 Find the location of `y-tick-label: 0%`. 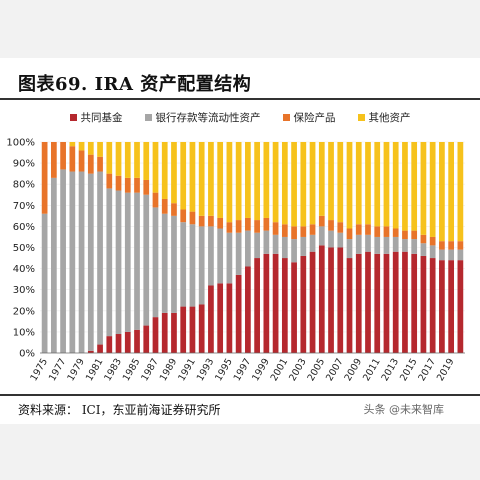

y-tick-label: 0% is located at coordinates (27, 354).